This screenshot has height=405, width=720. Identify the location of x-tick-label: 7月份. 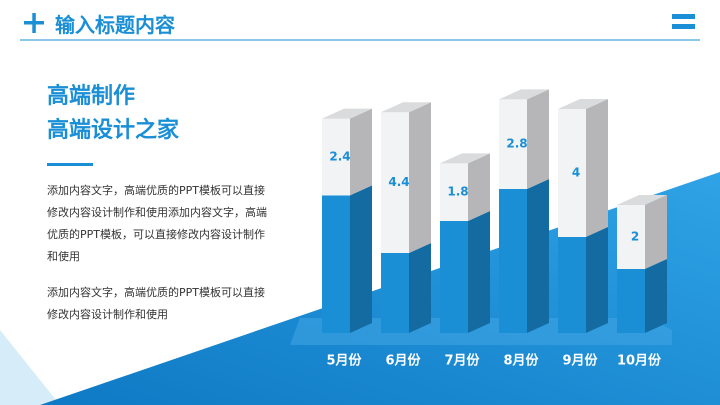
(462, 361).